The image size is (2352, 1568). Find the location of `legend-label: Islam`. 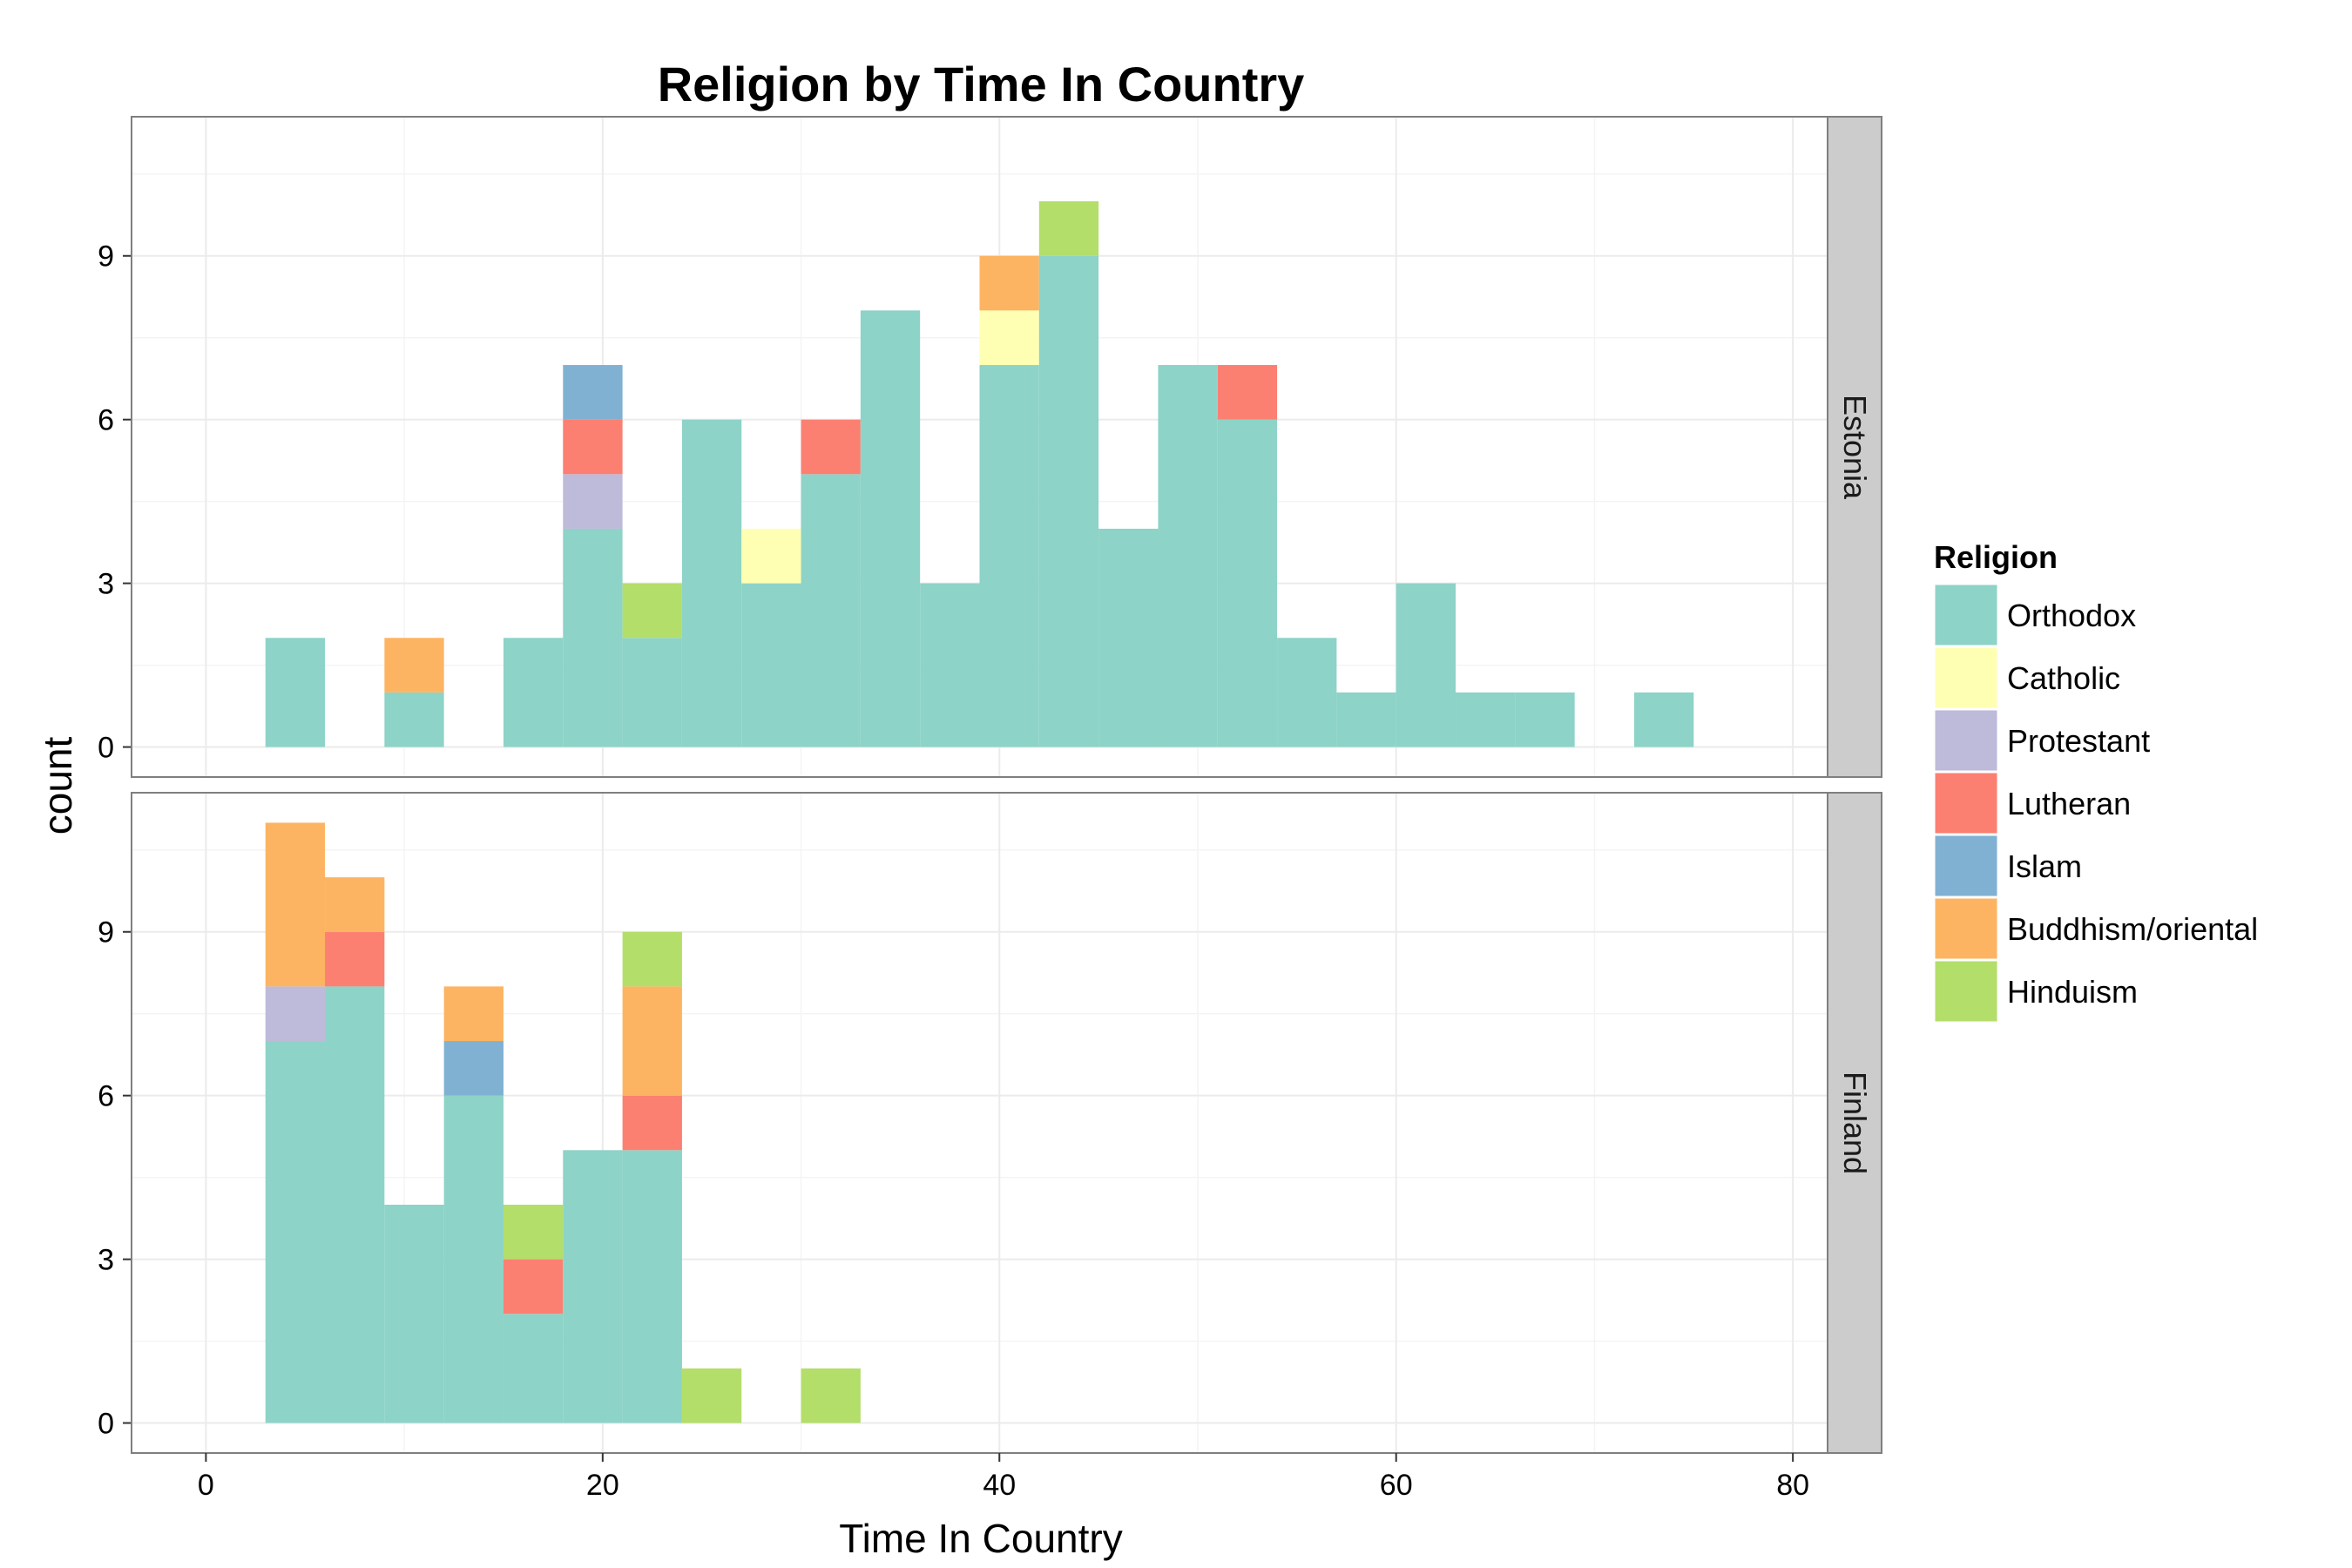

legend-label: Islam is located at coordinates (2044, 866).